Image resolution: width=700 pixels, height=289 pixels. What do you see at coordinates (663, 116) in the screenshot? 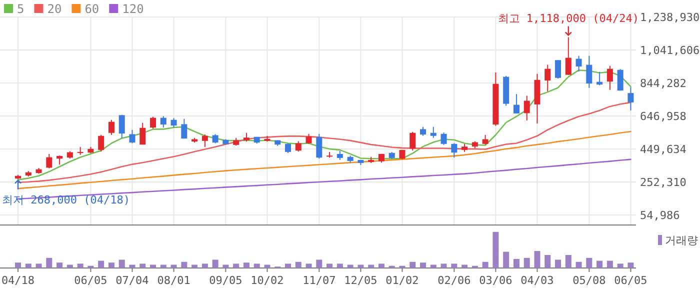
I see `y-tick-label: 646,958` at bounding box center [663, 116].